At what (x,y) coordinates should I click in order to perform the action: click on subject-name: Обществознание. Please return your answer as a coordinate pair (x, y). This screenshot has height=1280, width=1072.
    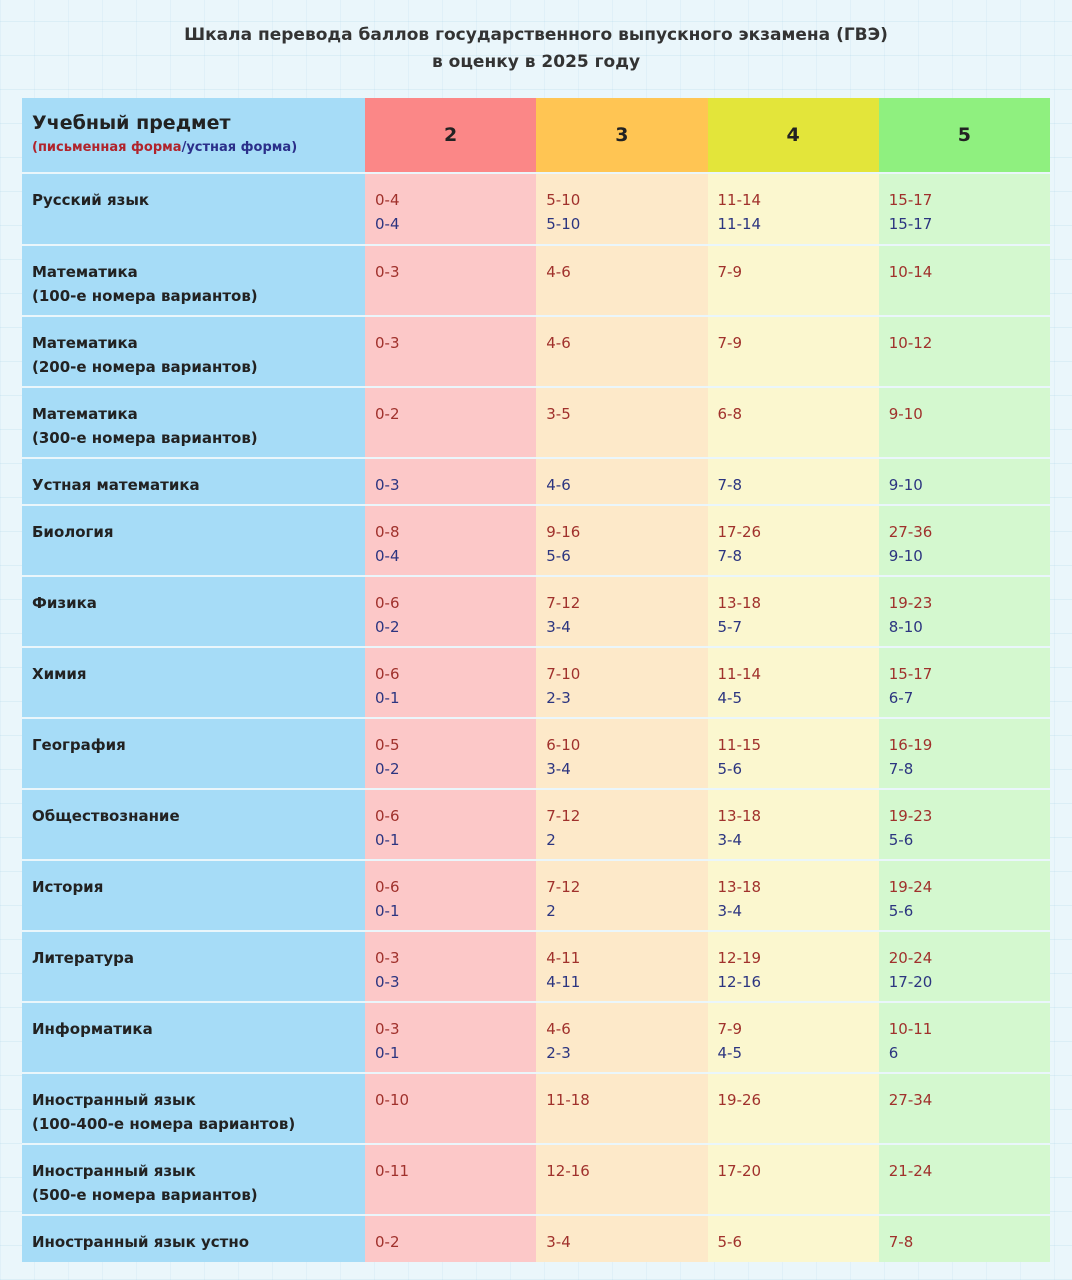
    Looking at the image, I should click on (106, 816).